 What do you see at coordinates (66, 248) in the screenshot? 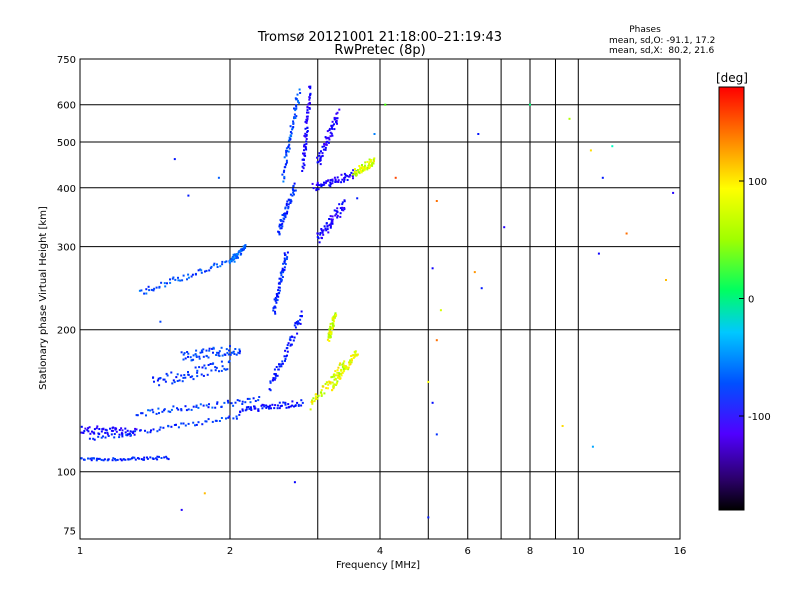
I see `y-tick-label: 300` at bounding box center [66, 248].